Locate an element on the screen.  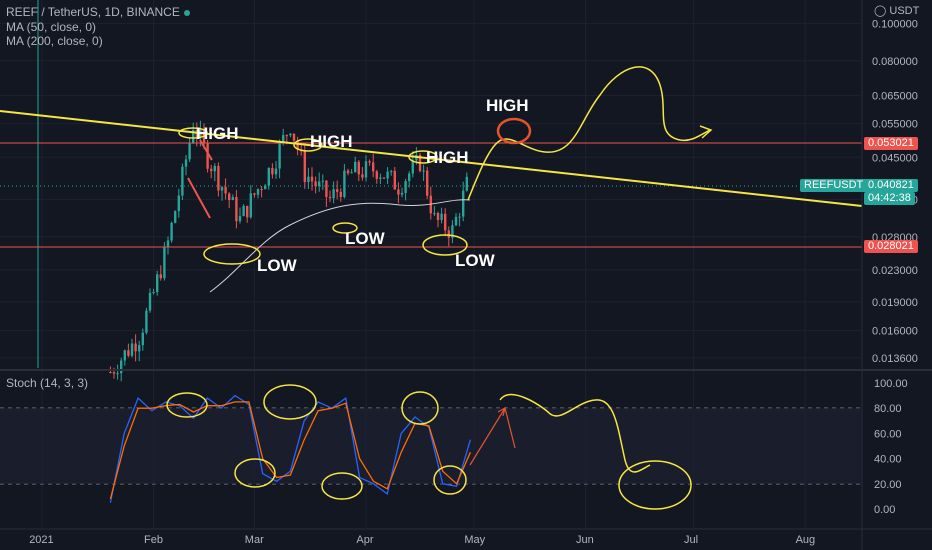
stoch-tick-label: 20.00 is located at coordinates (888, 485).